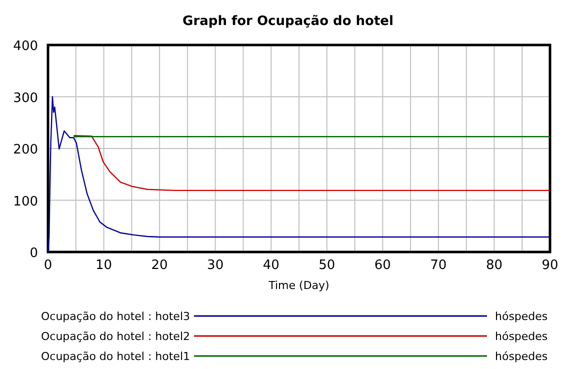 This screenshot has width=576, height=369. I want to click on x-tick-label: 60, so click(382, 265).